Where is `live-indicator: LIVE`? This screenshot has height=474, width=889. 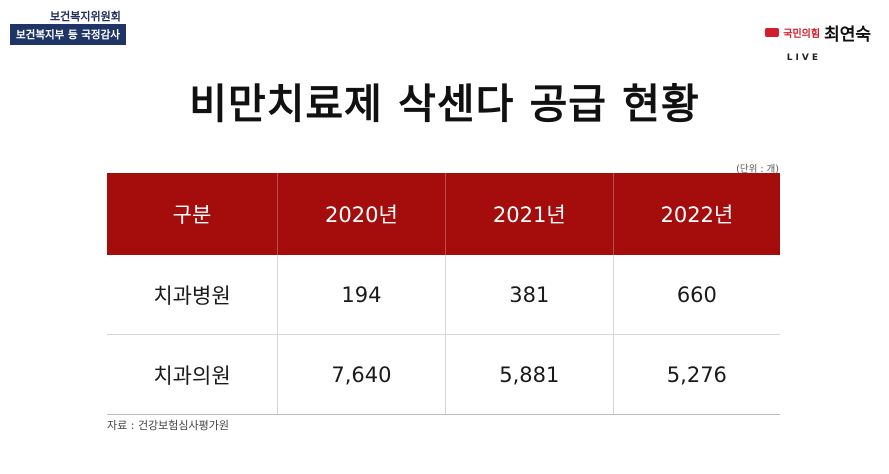
live-indicator: LIVE is located at coordinates (803, 58).